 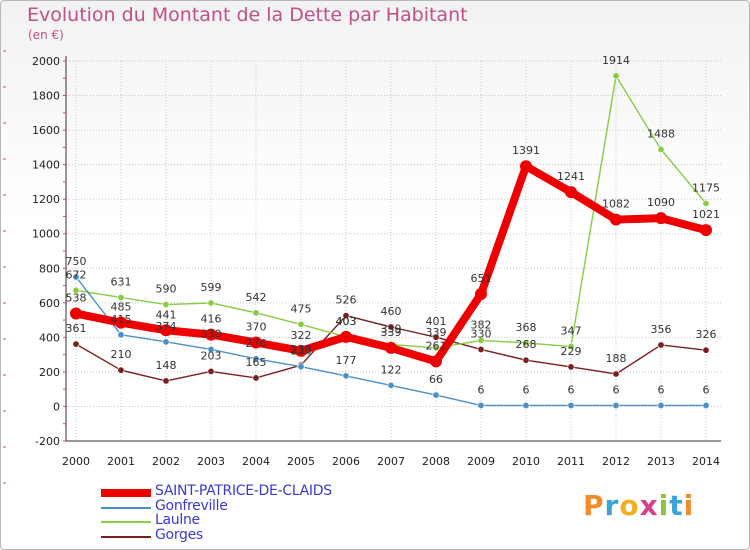 I want to click on data-label: 268, so click(x=526, y=344).